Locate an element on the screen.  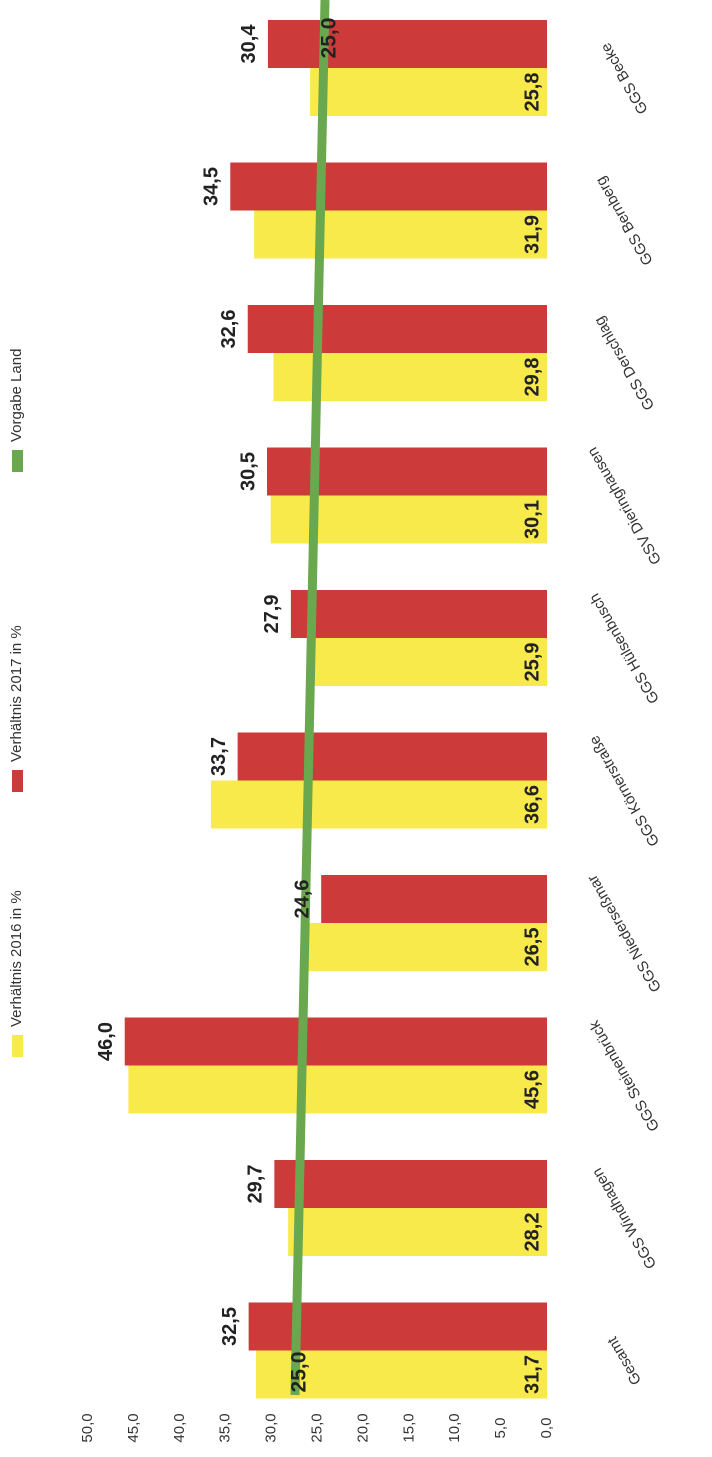
data-label-2016: 26,5 is located at coordinates (532, 947).